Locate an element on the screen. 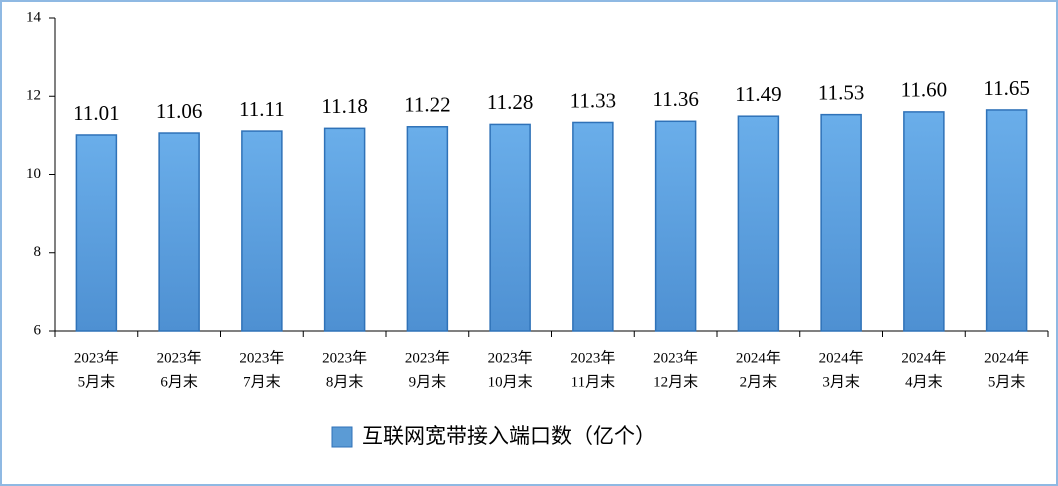 The width and height of the screenshot is (1058, 486). value-label: 11.65 is located at coordinates (1006, 88).